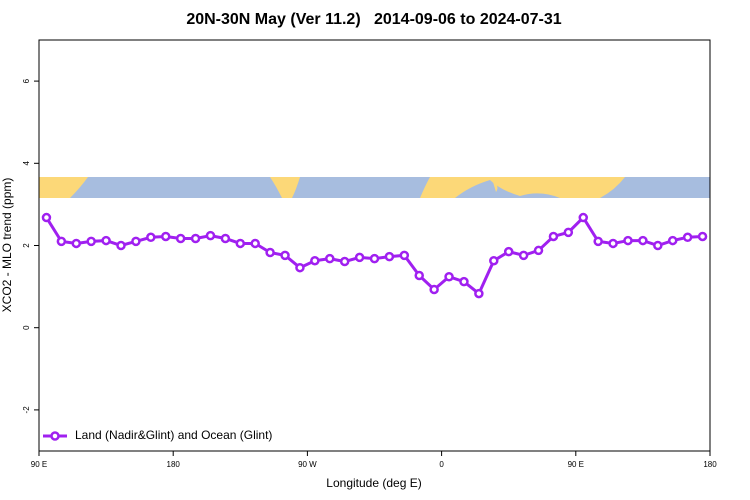 Image resolution: width=750 pixels, height=500 pixels. What do you see at coordinates (26, 327) in the screenshot?
I see `y-tick-label: 0` at bounding box center [26, 327].